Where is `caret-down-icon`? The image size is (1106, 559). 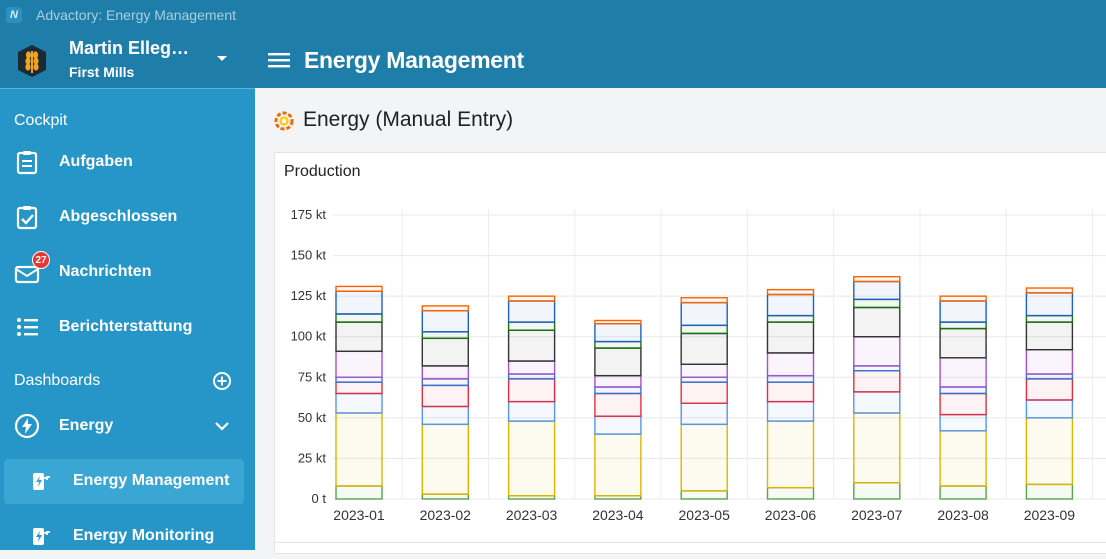
caret-down-icon is located at coordinates (222, 59).